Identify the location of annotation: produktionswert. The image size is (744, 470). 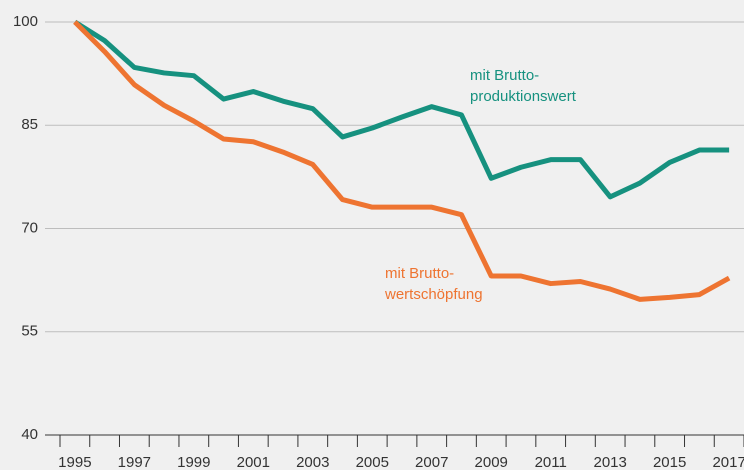
(523, 96).